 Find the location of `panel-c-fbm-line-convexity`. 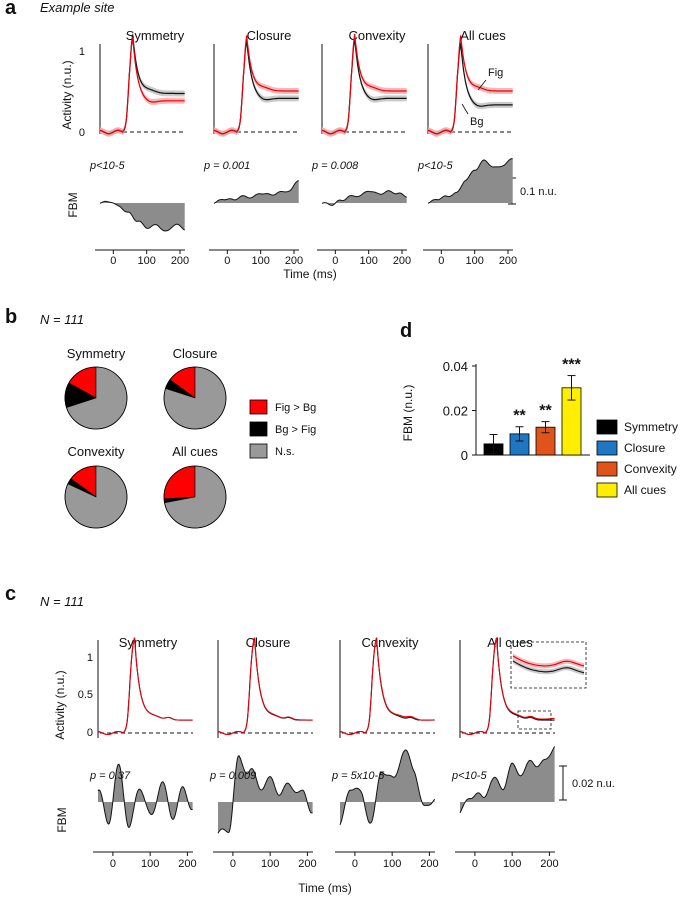

panel-c-fbm-line-convexity is located at coordinates (387, 787).